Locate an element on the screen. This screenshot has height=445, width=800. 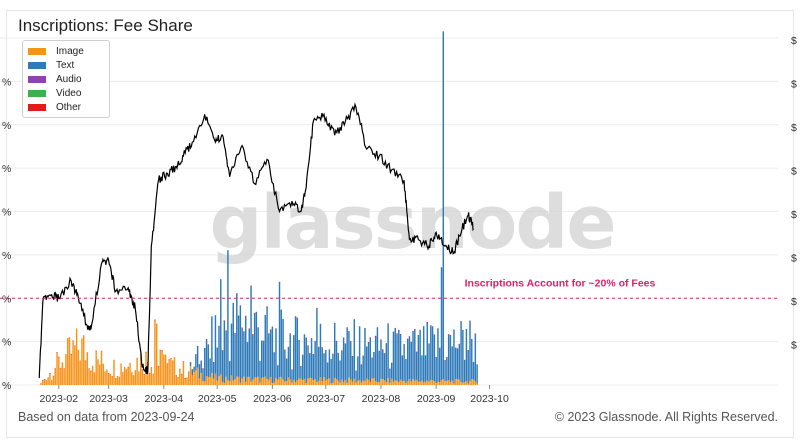
legend-item-audio: Audio is located at coordinates (66, 79).